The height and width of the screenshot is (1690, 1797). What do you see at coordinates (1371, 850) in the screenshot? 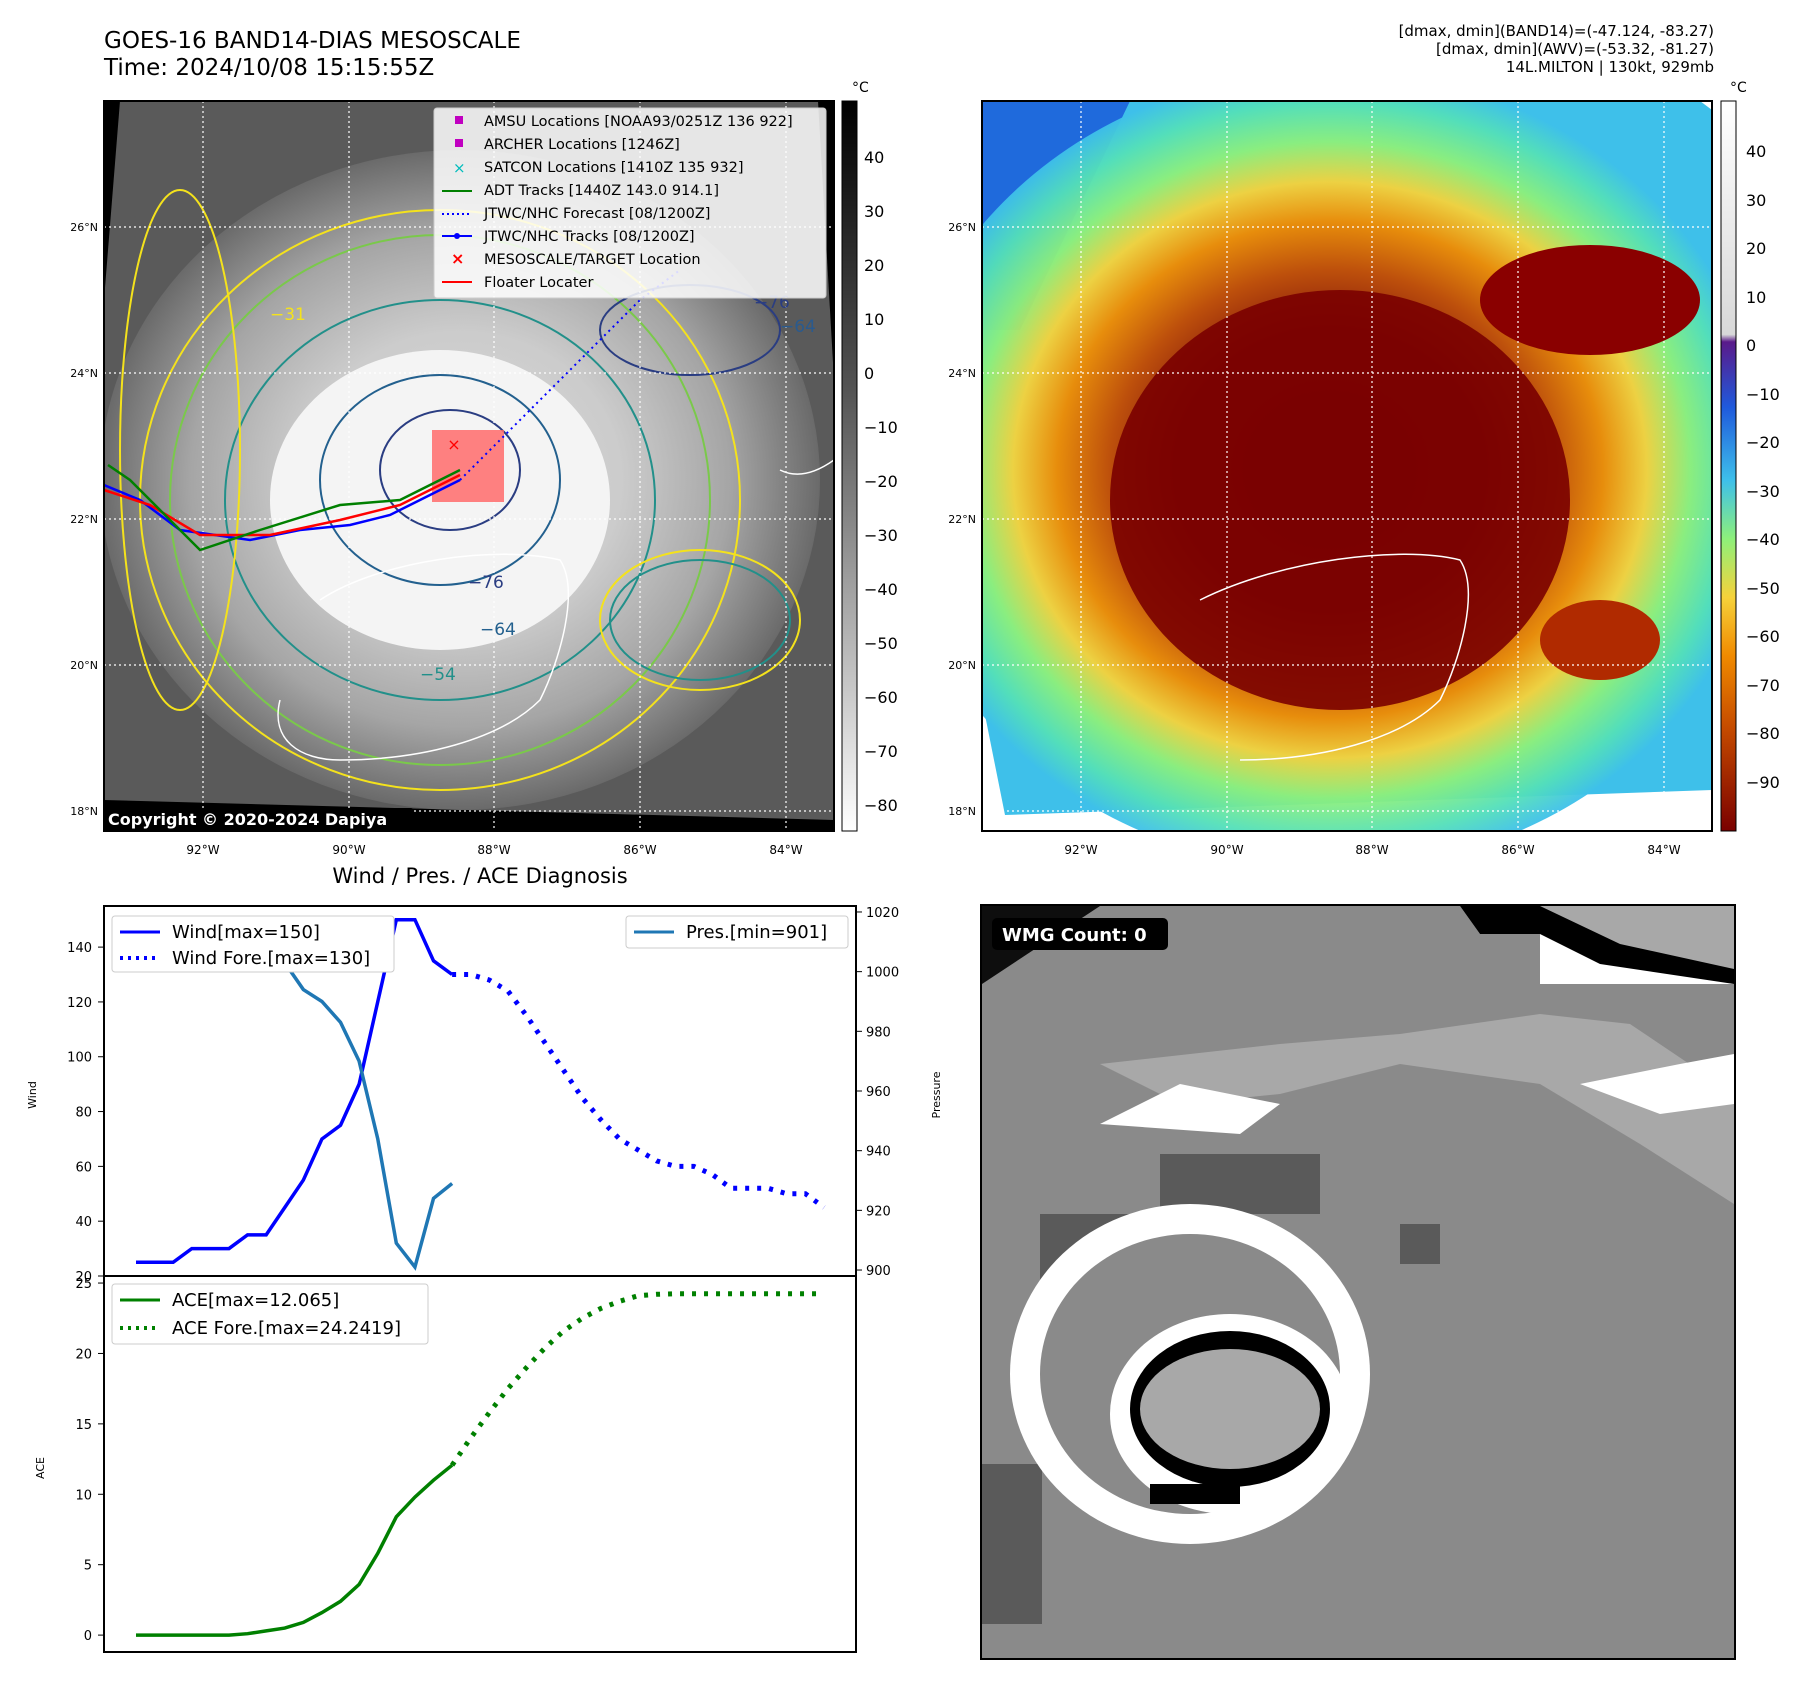
I see `lon-label: 88°W` at bounding box center [1371, 850].